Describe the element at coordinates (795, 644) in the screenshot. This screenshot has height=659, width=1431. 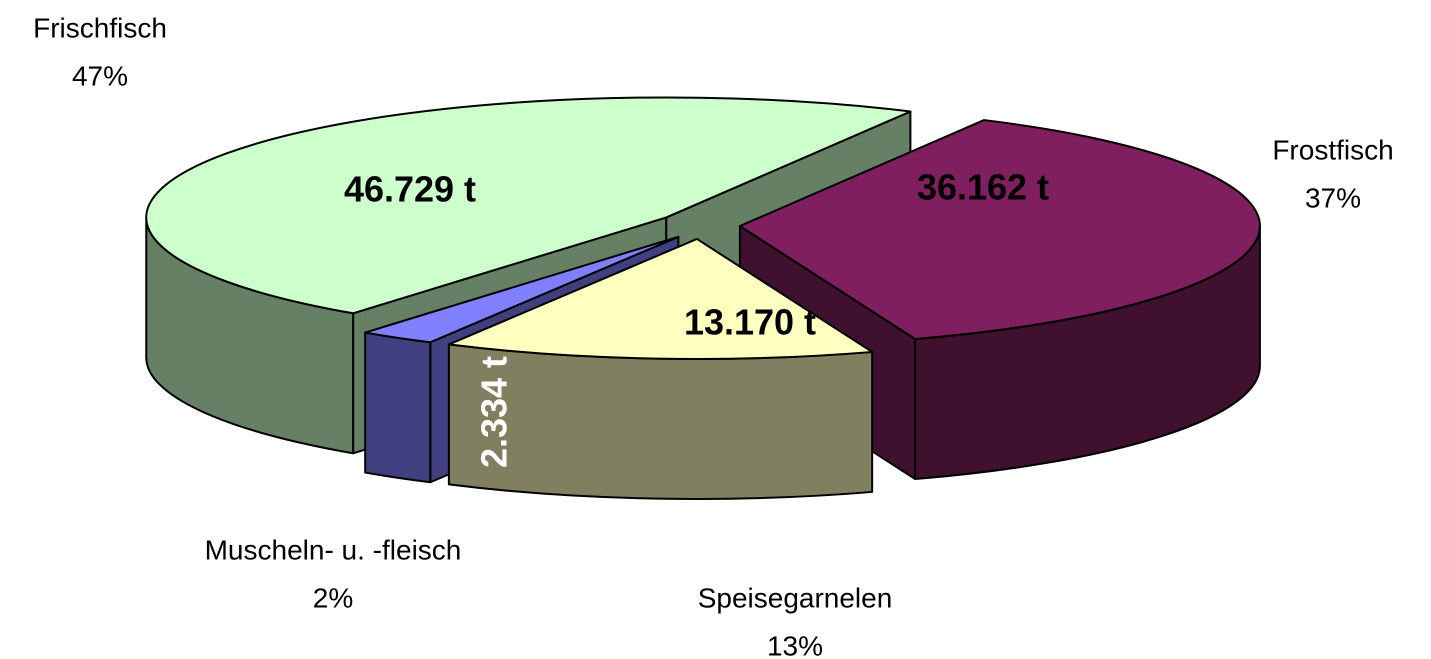
I see `percent-label: 13%` at that location.